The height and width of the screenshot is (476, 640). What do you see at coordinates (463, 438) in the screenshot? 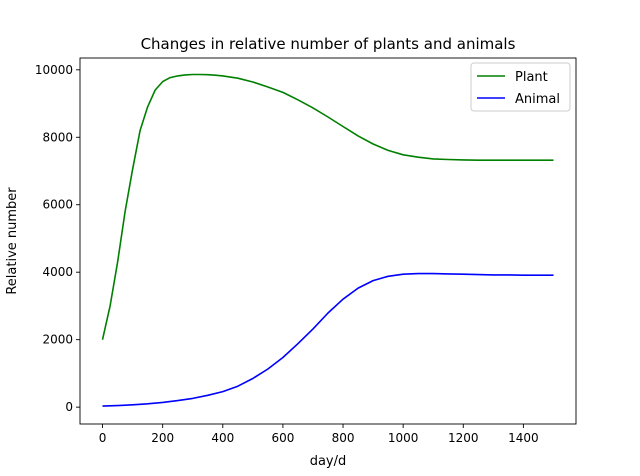
I see `x-tick-label: 1200` at bounding box center [463, 438].